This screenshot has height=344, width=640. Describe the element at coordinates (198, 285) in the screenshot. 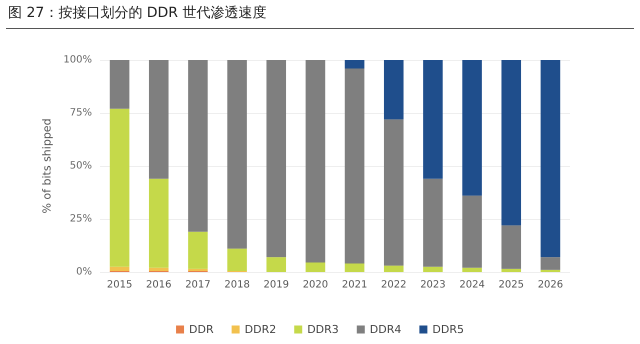

I see `x-tick-label: 2017` at that location.